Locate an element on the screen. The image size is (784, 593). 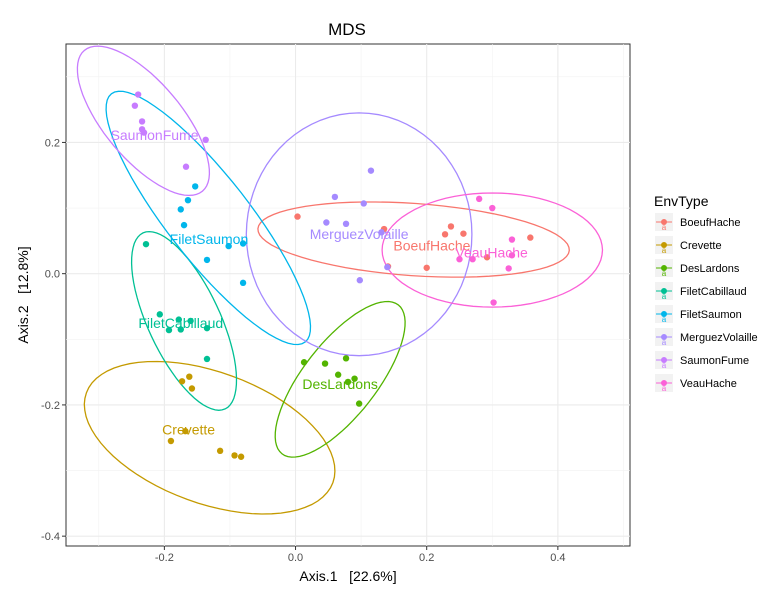
y-tick-label: 0.2 is located at coordinates (52, 143).